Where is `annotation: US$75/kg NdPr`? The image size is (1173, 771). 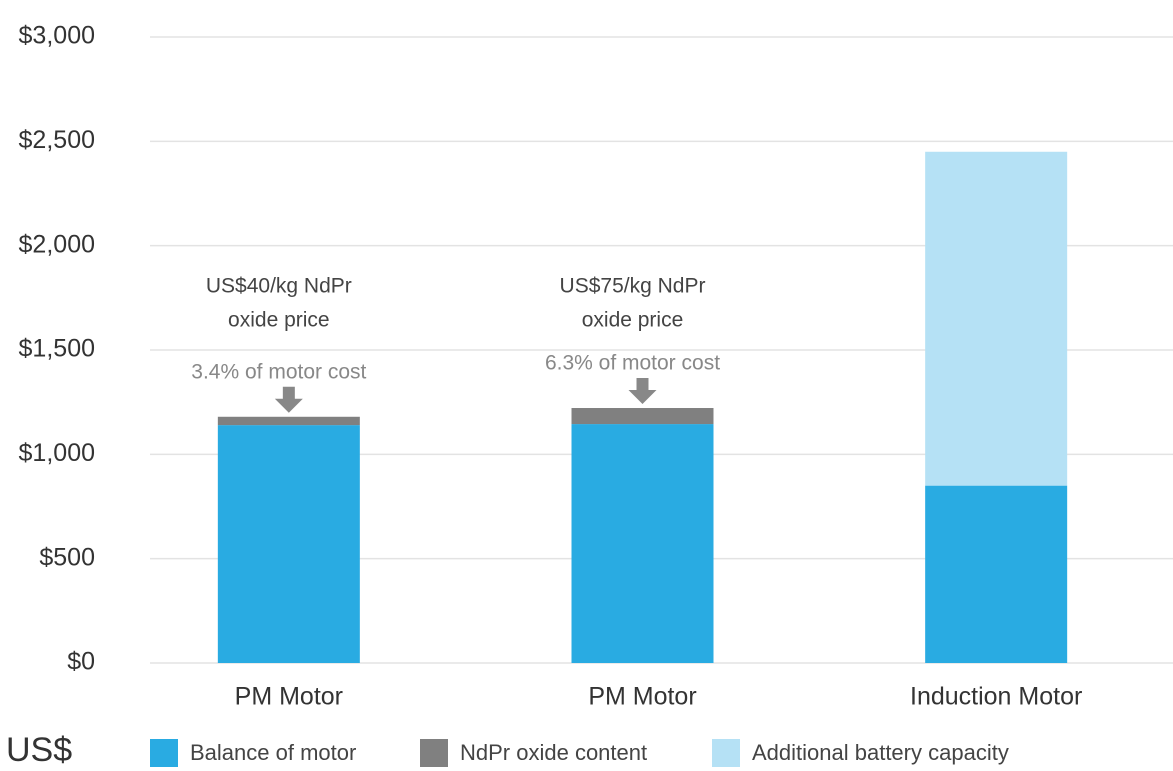
annotation: US$75/kg NdPr is located at coordinates (633, 286).